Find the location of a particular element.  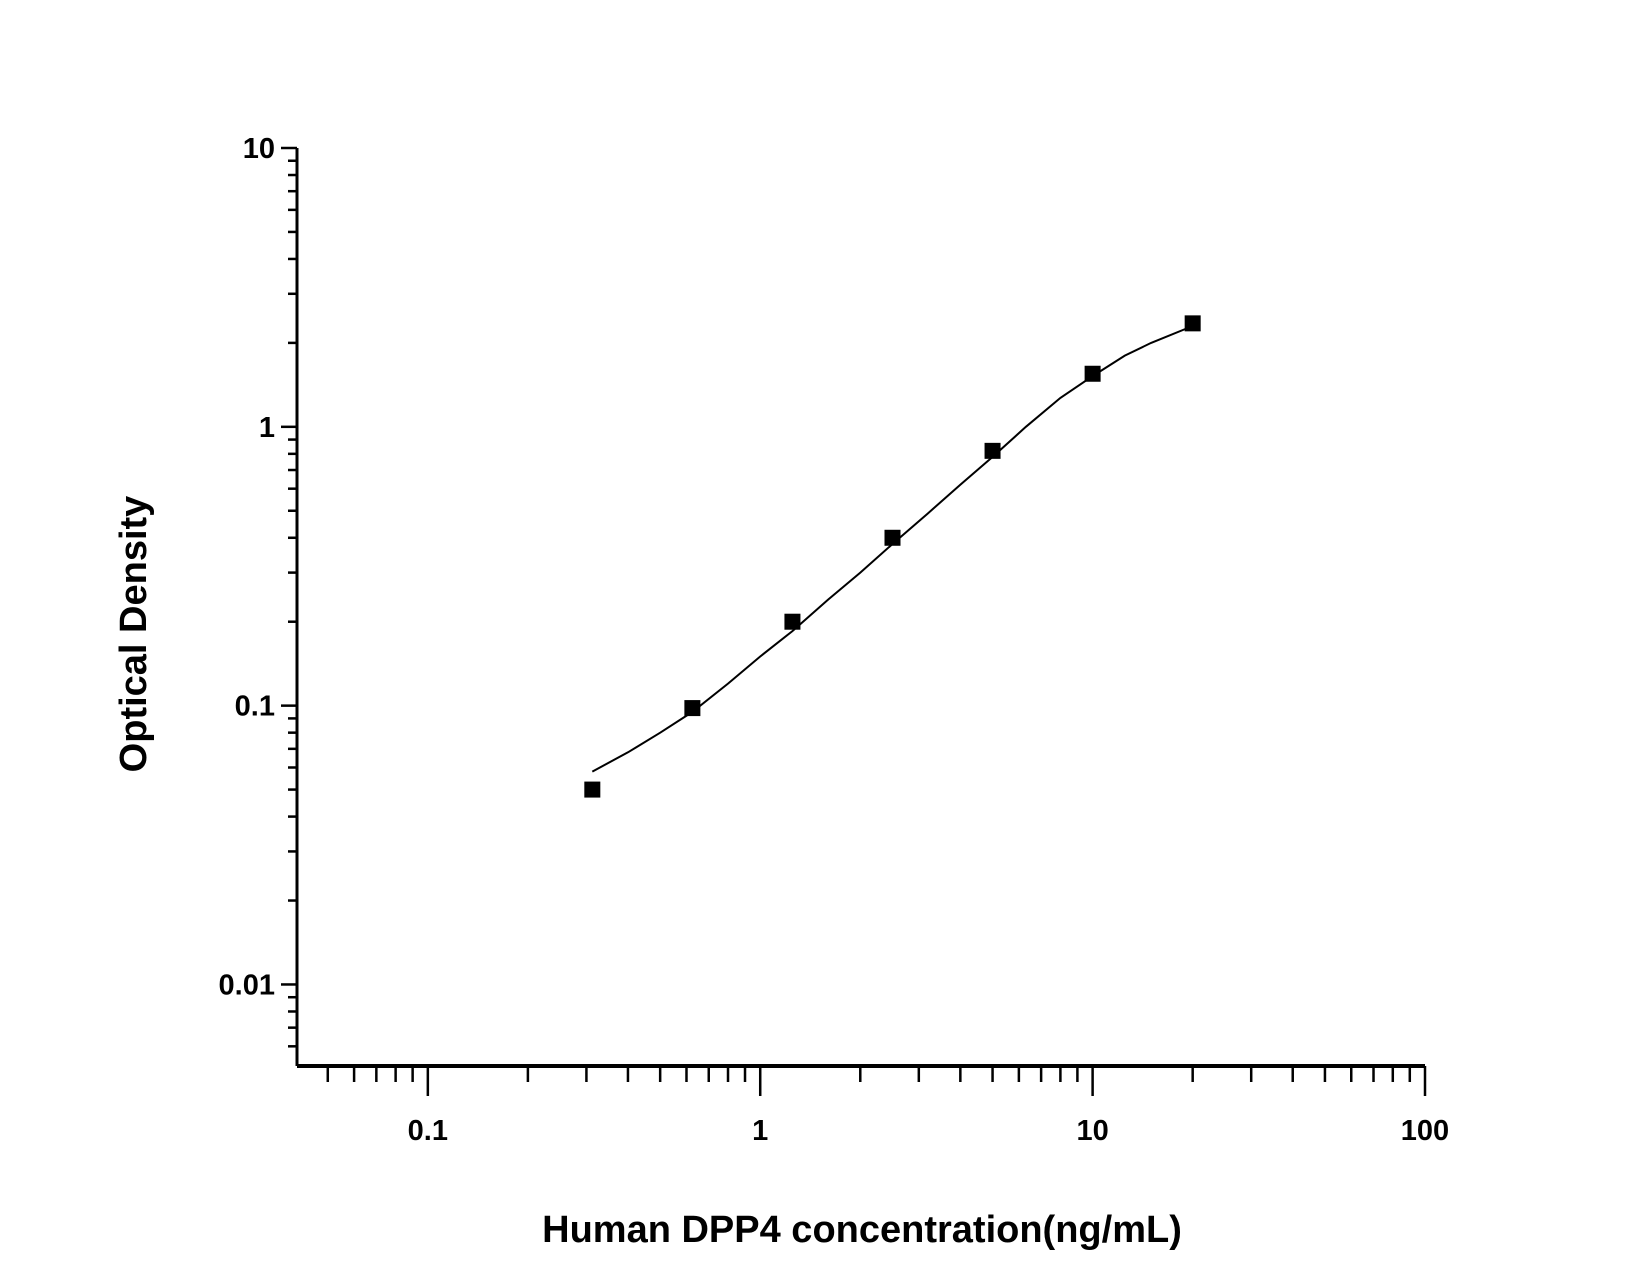

fitted-curve is located at coordinates (892, 549).